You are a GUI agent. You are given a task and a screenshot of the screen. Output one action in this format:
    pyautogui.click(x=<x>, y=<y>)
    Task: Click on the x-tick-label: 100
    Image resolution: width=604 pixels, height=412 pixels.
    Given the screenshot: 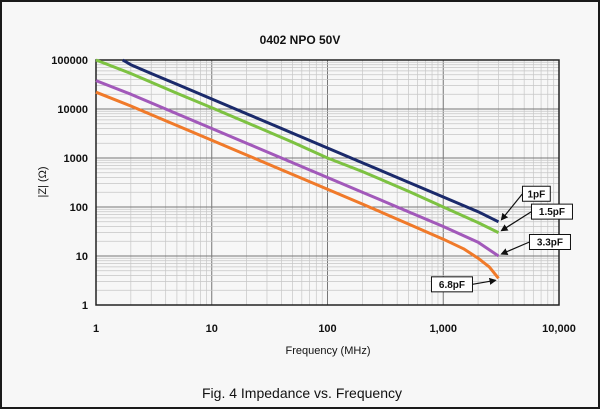 What is the action you would take?
    pyautogui.click(x=327, y=329)
    